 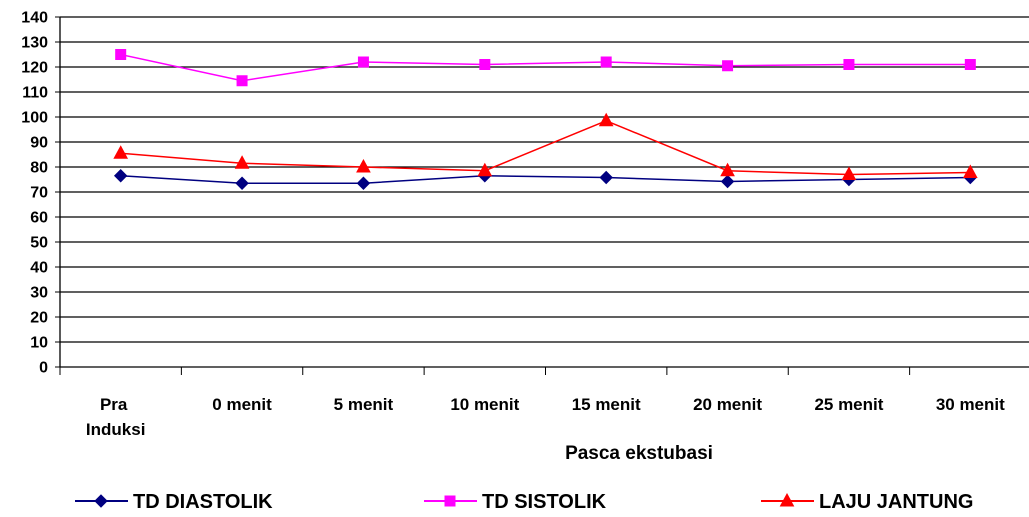 I want to click on y-tick-label: 30, so click(x=39, y=293).